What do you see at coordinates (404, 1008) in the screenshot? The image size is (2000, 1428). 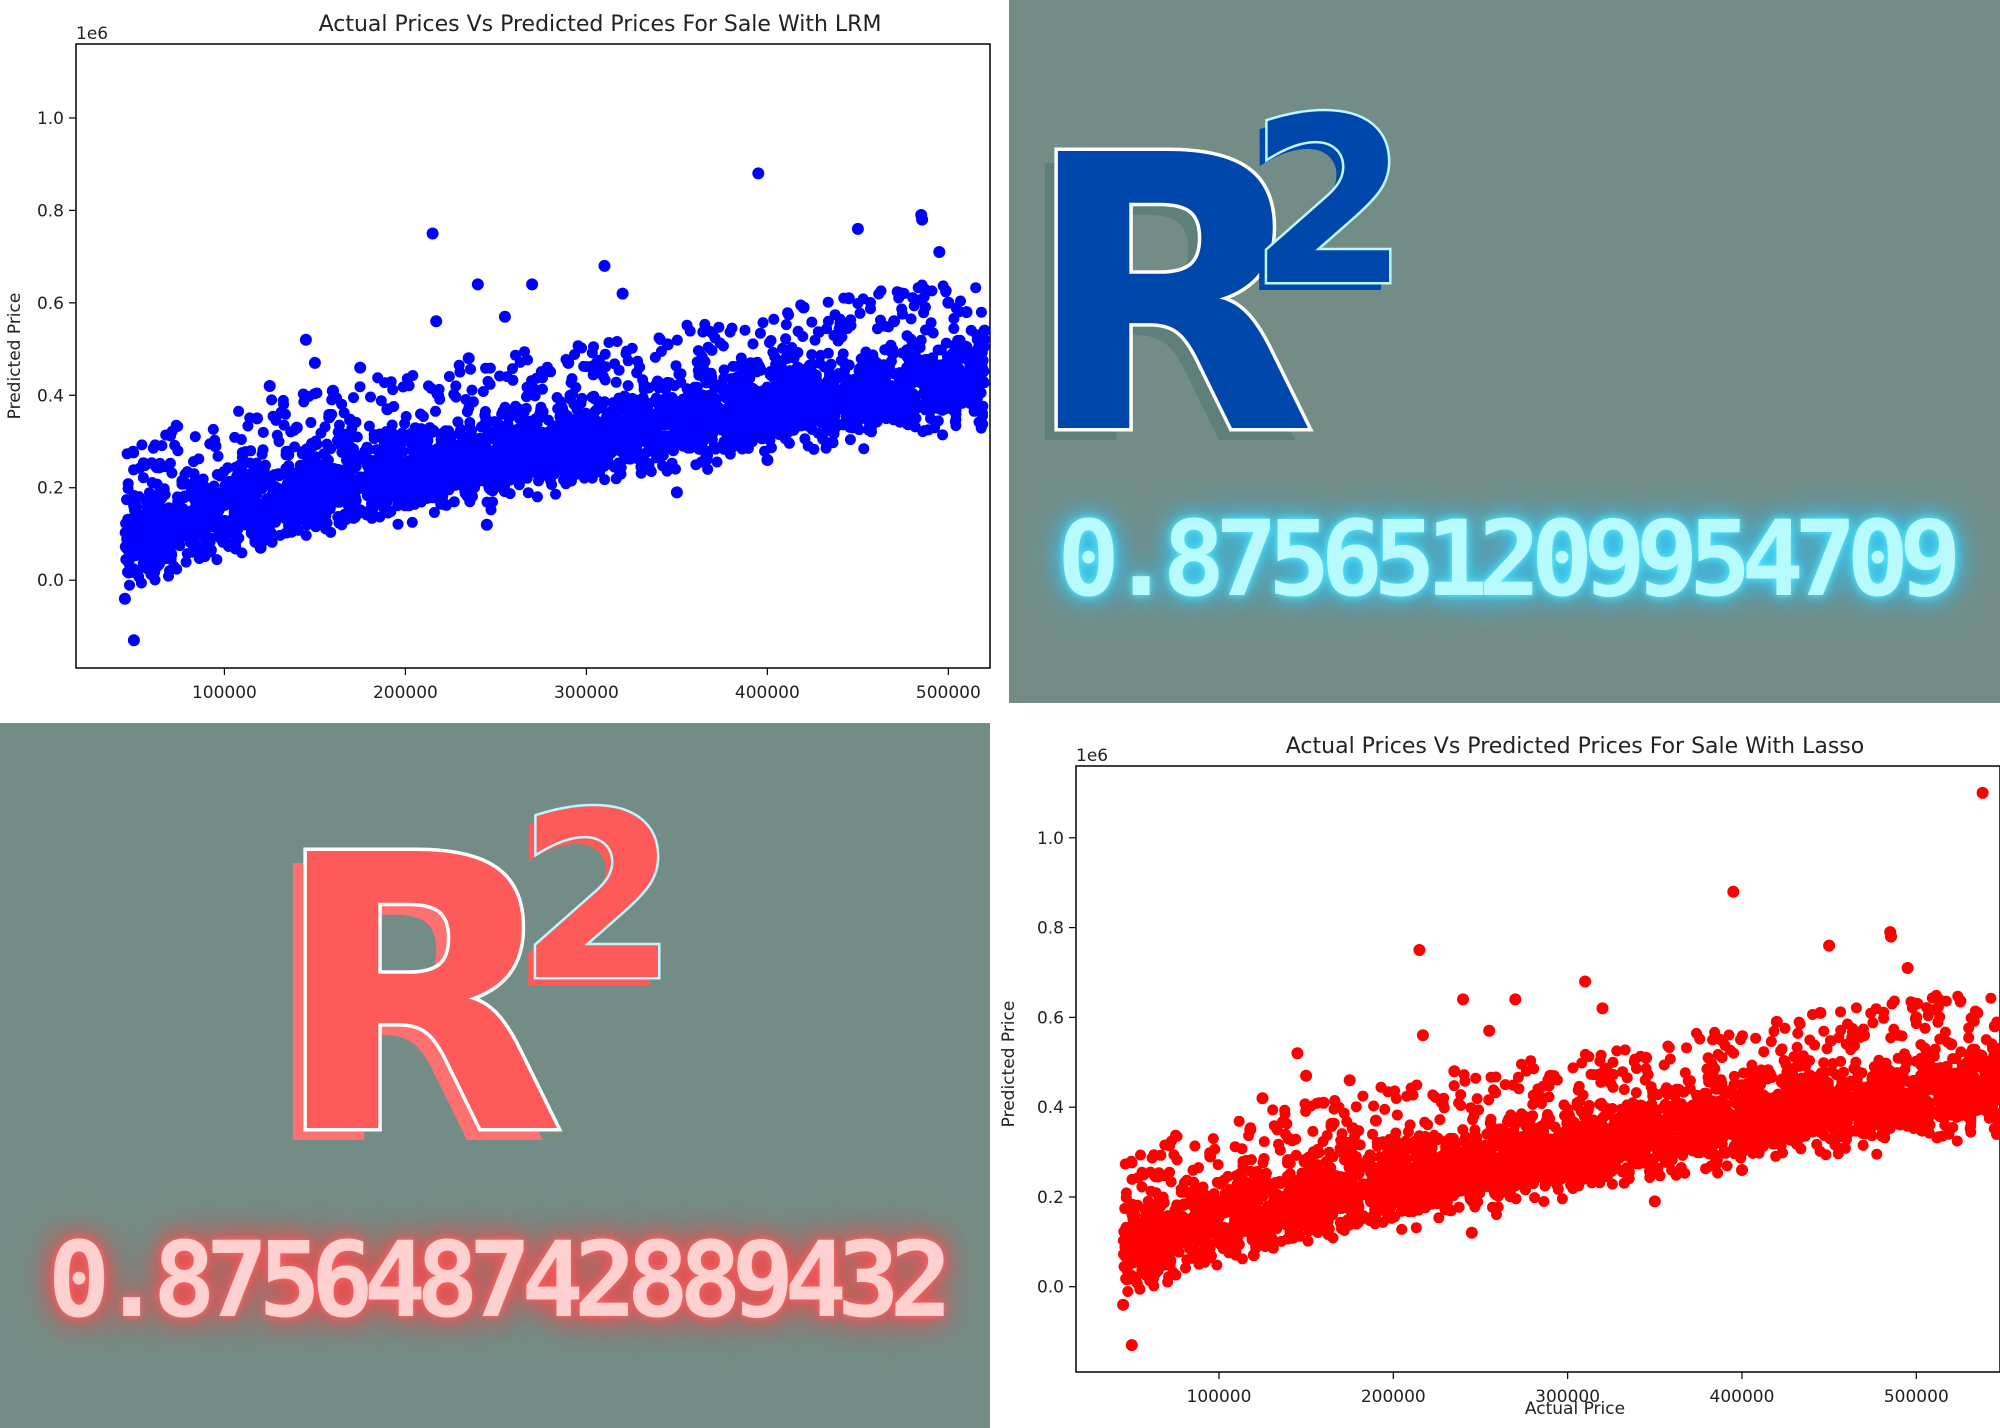 I see `r2-lasso-r-shadow: R` at bounding box center [404, 1008].